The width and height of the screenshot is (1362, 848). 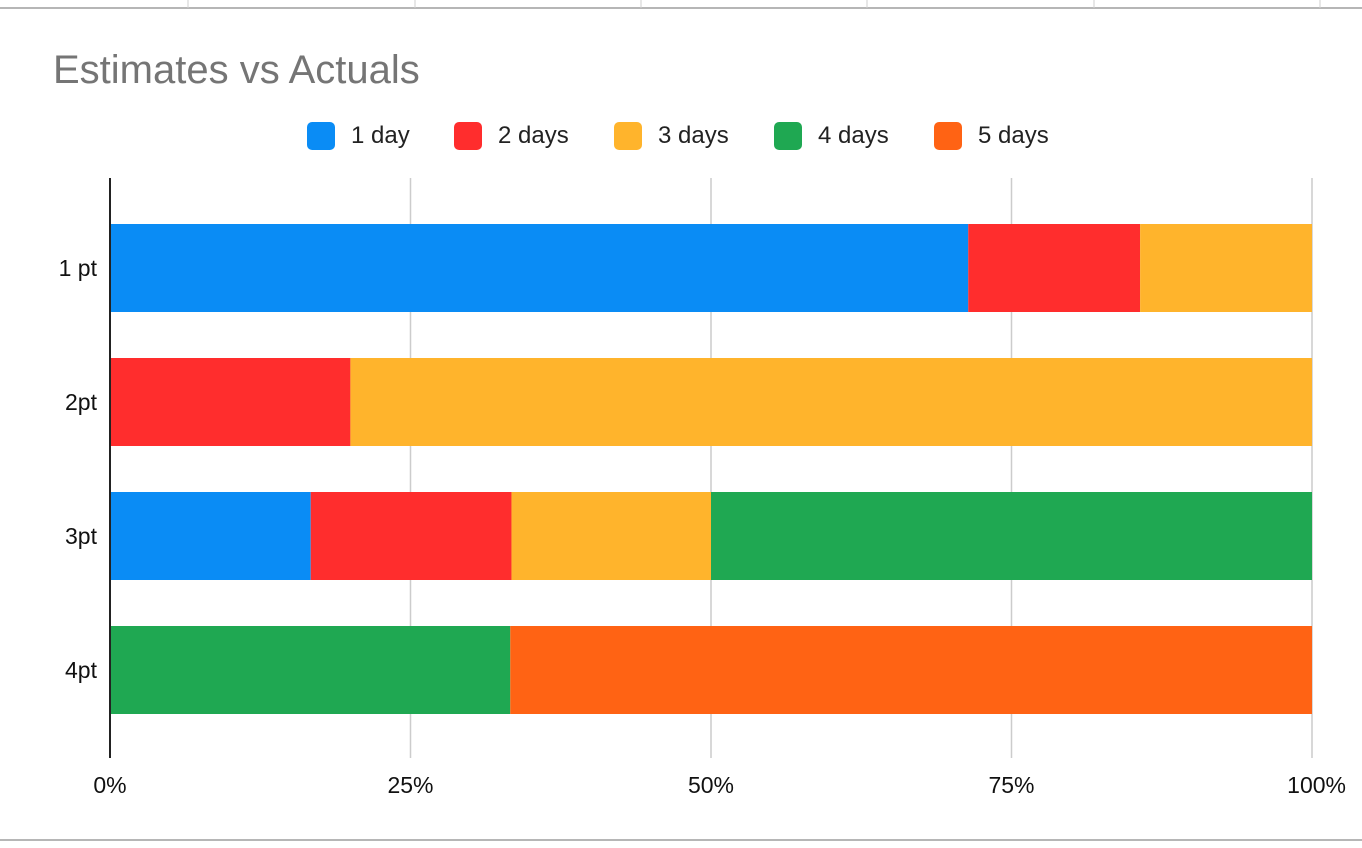 I want to click on x-tick-label: 0%, so click(x=109, y=785).